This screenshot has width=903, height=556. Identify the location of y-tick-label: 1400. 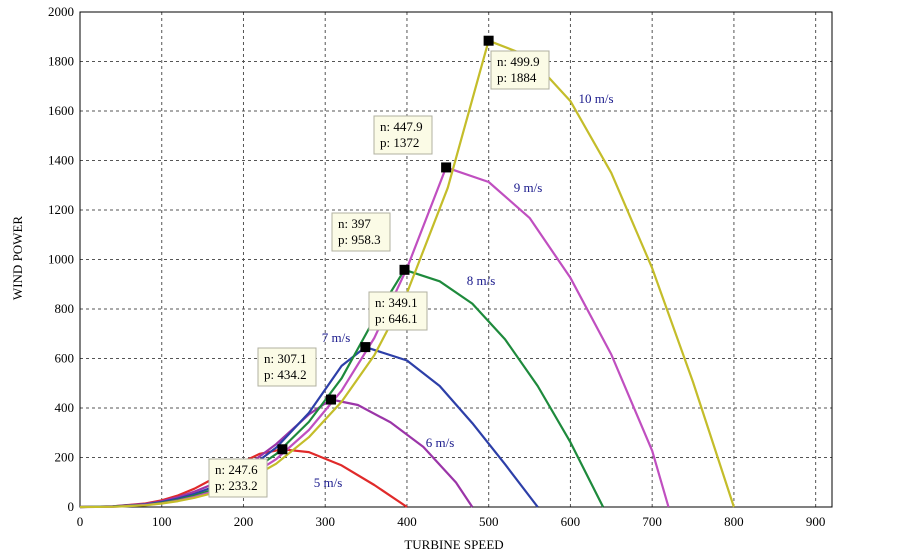
(61, 160).